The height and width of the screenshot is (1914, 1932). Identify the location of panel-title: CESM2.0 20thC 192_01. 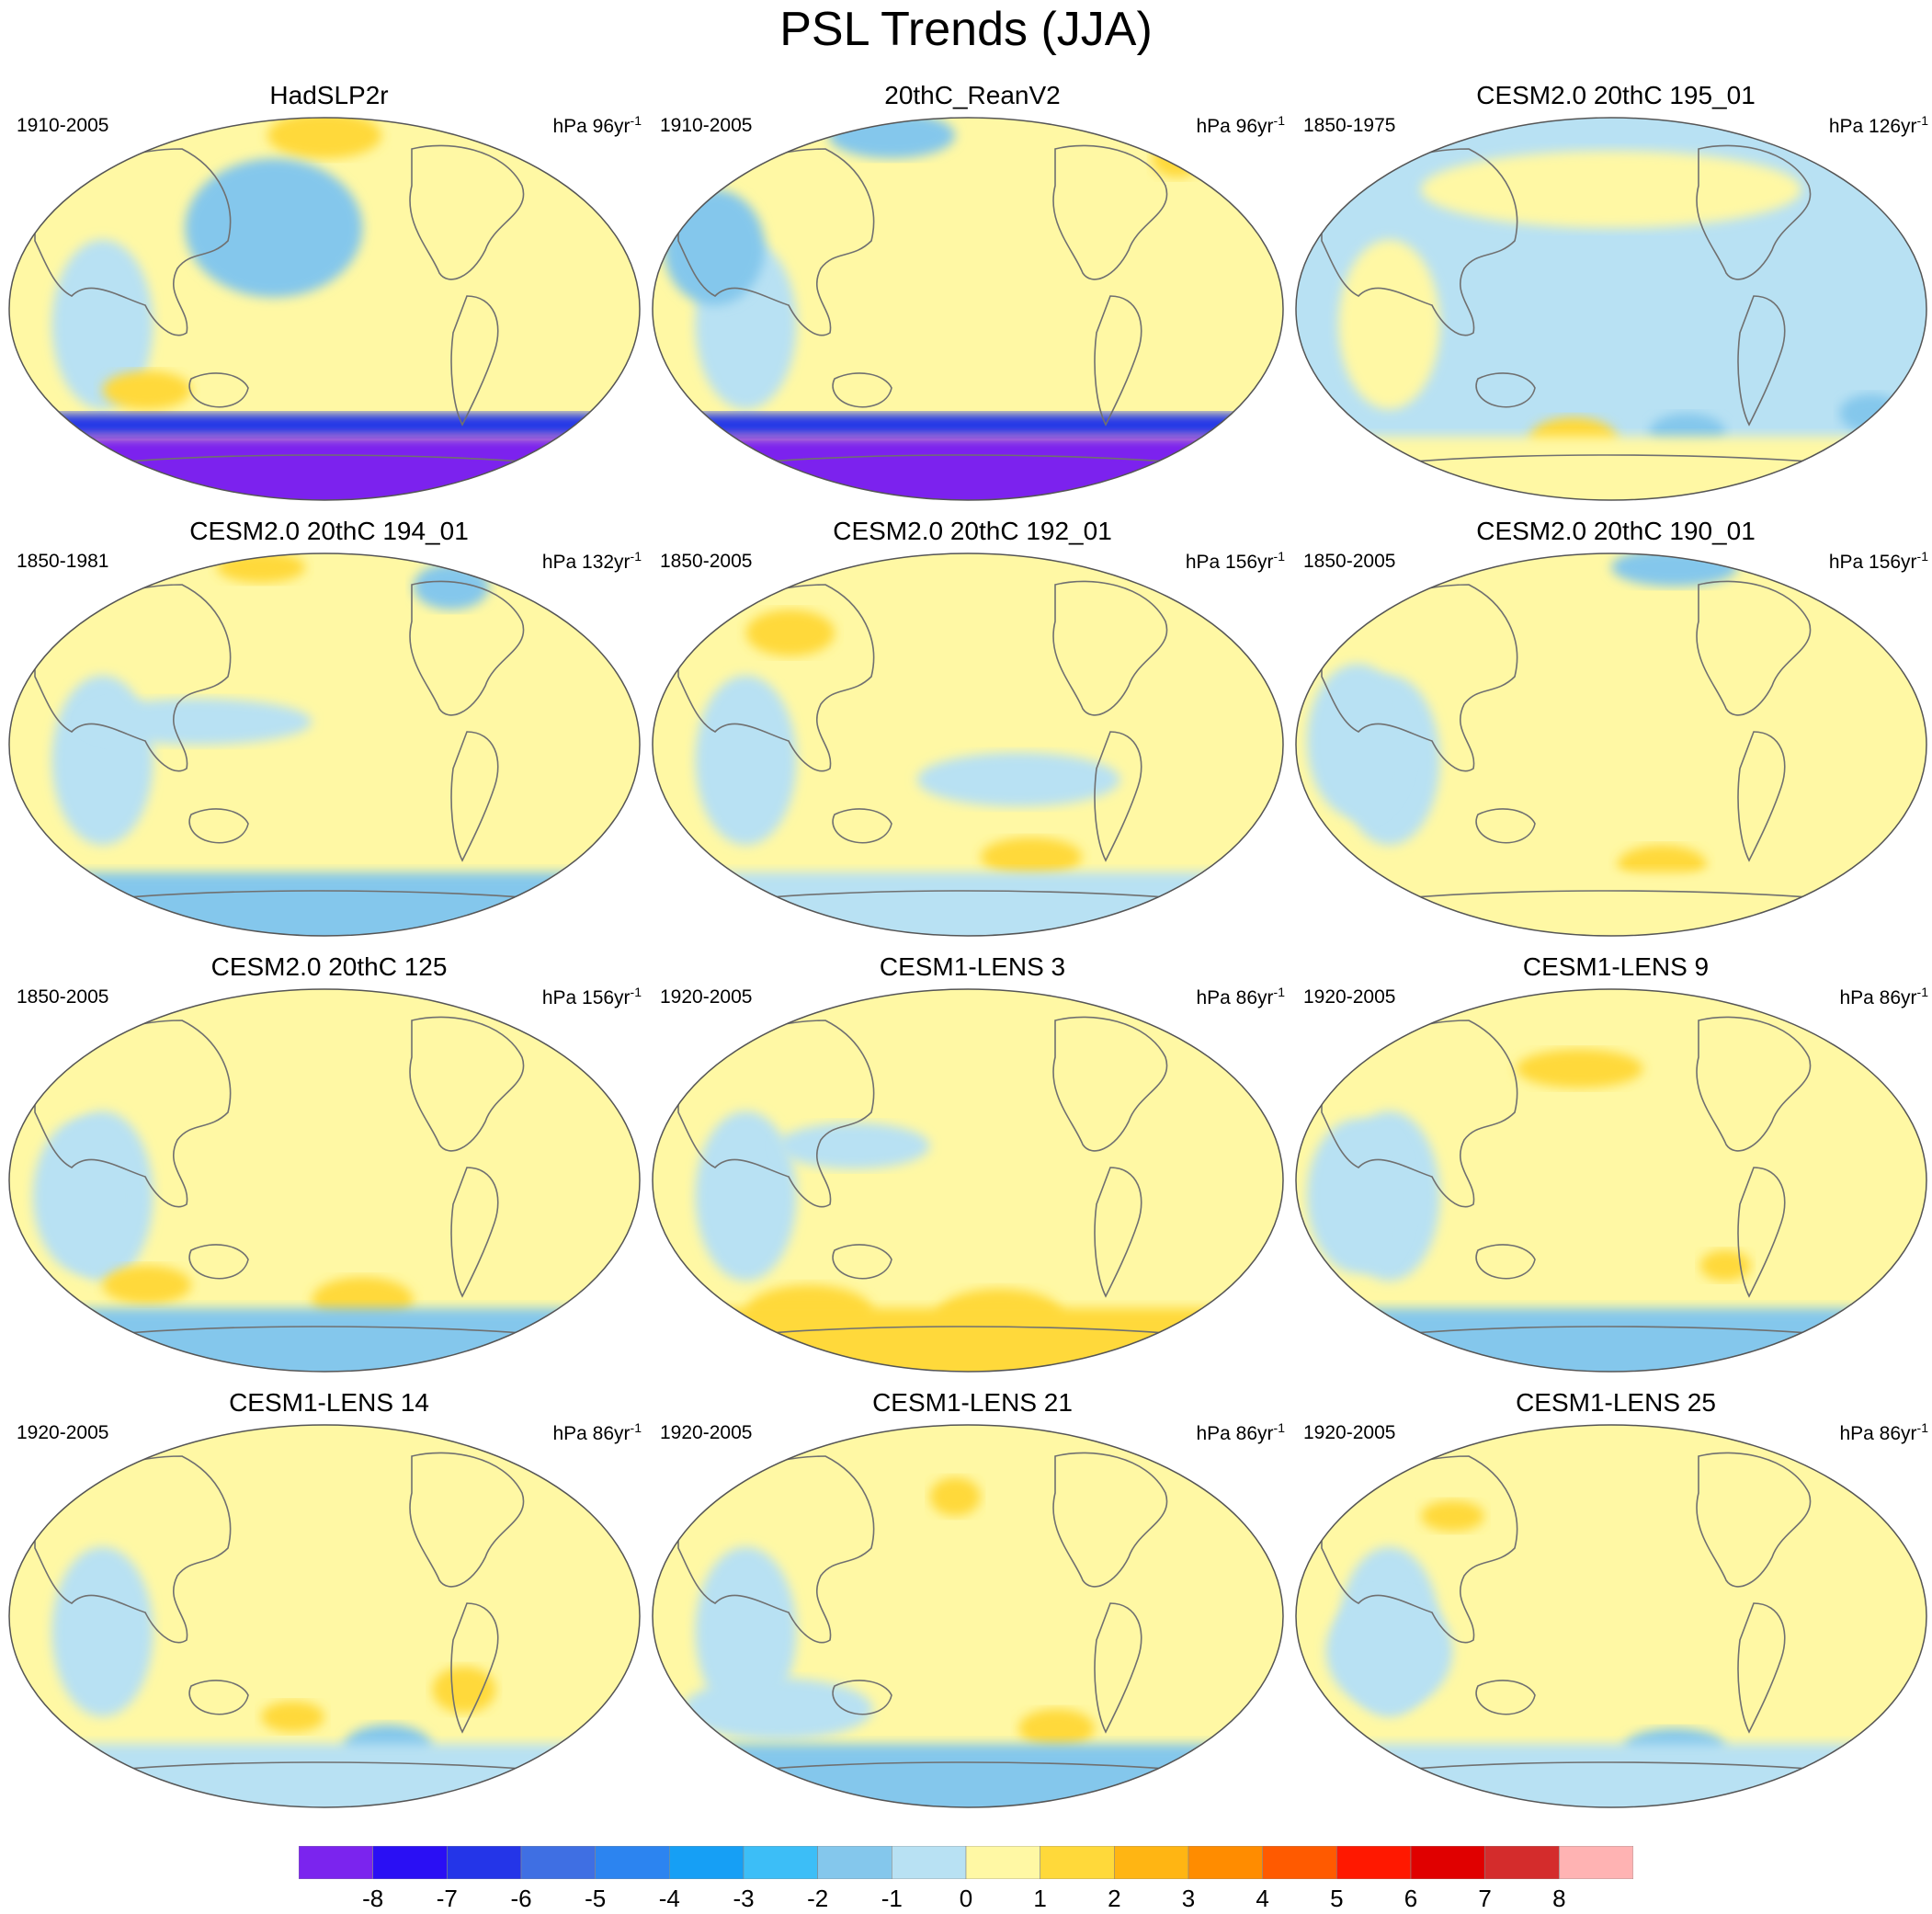
(972, 531).